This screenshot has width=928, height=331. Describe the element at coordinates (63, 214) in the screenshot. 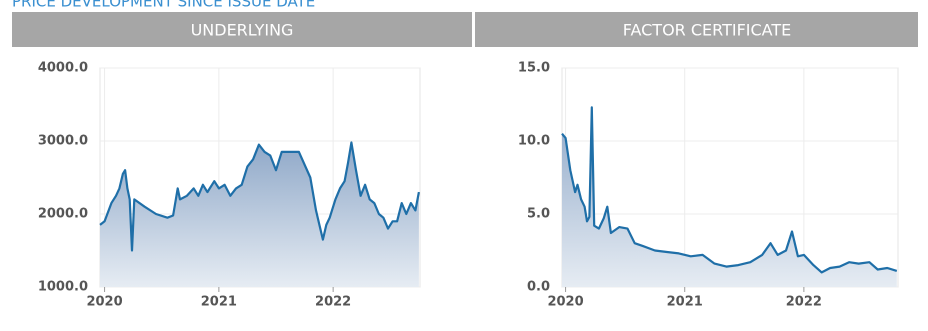

I see `y-tick-label: 2000.0` at that location.